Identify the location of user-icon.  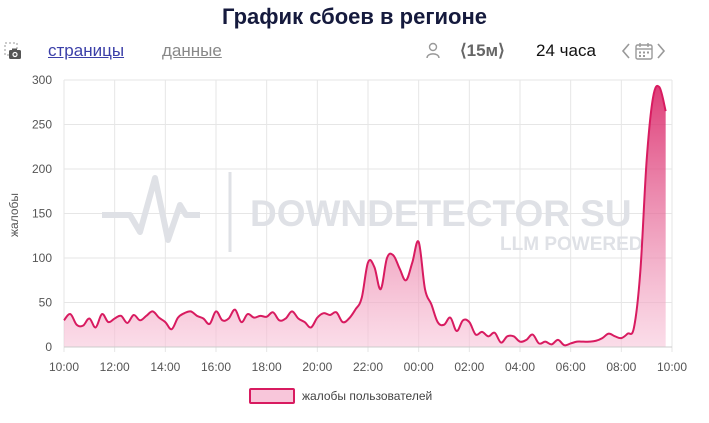
(433, 50).